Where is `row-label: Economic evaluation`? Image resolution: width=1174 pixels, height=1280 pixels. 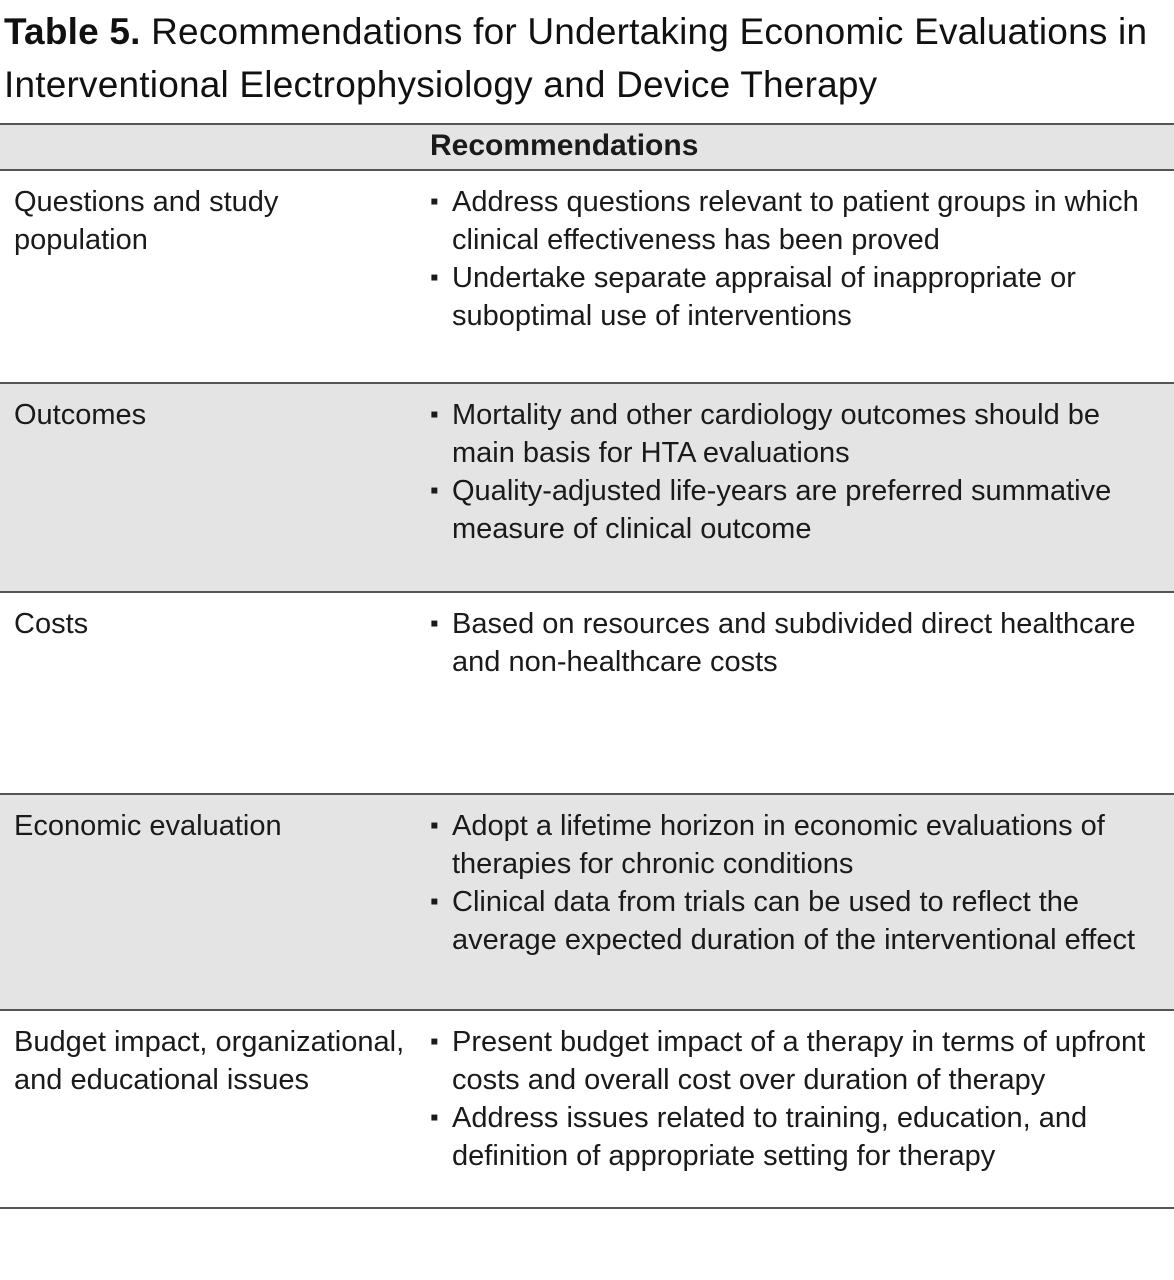 row-label: Economic evaluation is located at coordinates (148, 826).